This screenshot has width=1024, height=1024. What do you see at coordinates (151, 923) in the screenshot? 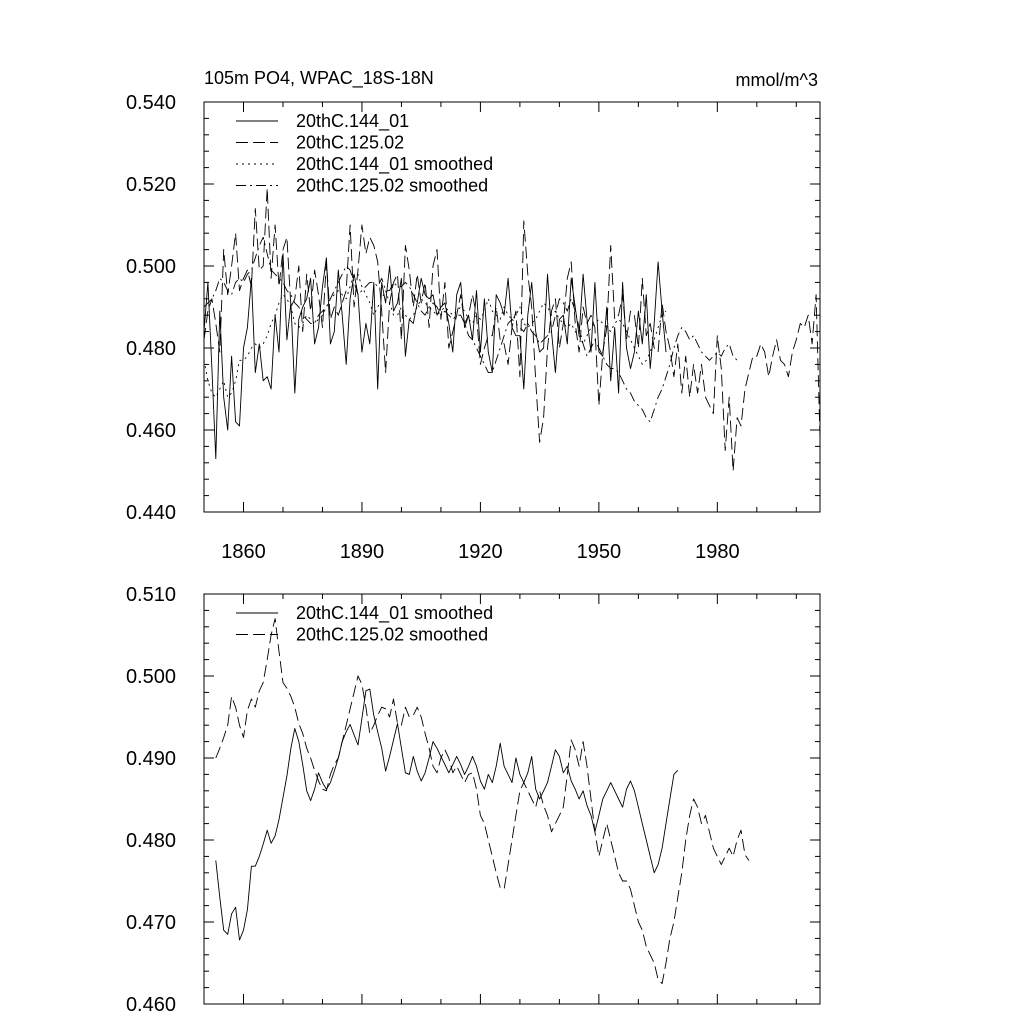
I see `y-tick-label: 0.470` at bounding box center [151, 923].